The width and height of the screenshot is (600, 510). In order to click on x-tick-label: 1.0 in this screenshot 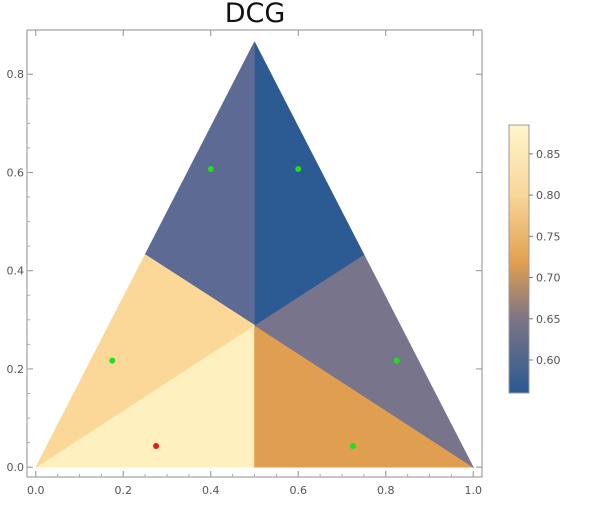, I will do `click(474, 490)`.